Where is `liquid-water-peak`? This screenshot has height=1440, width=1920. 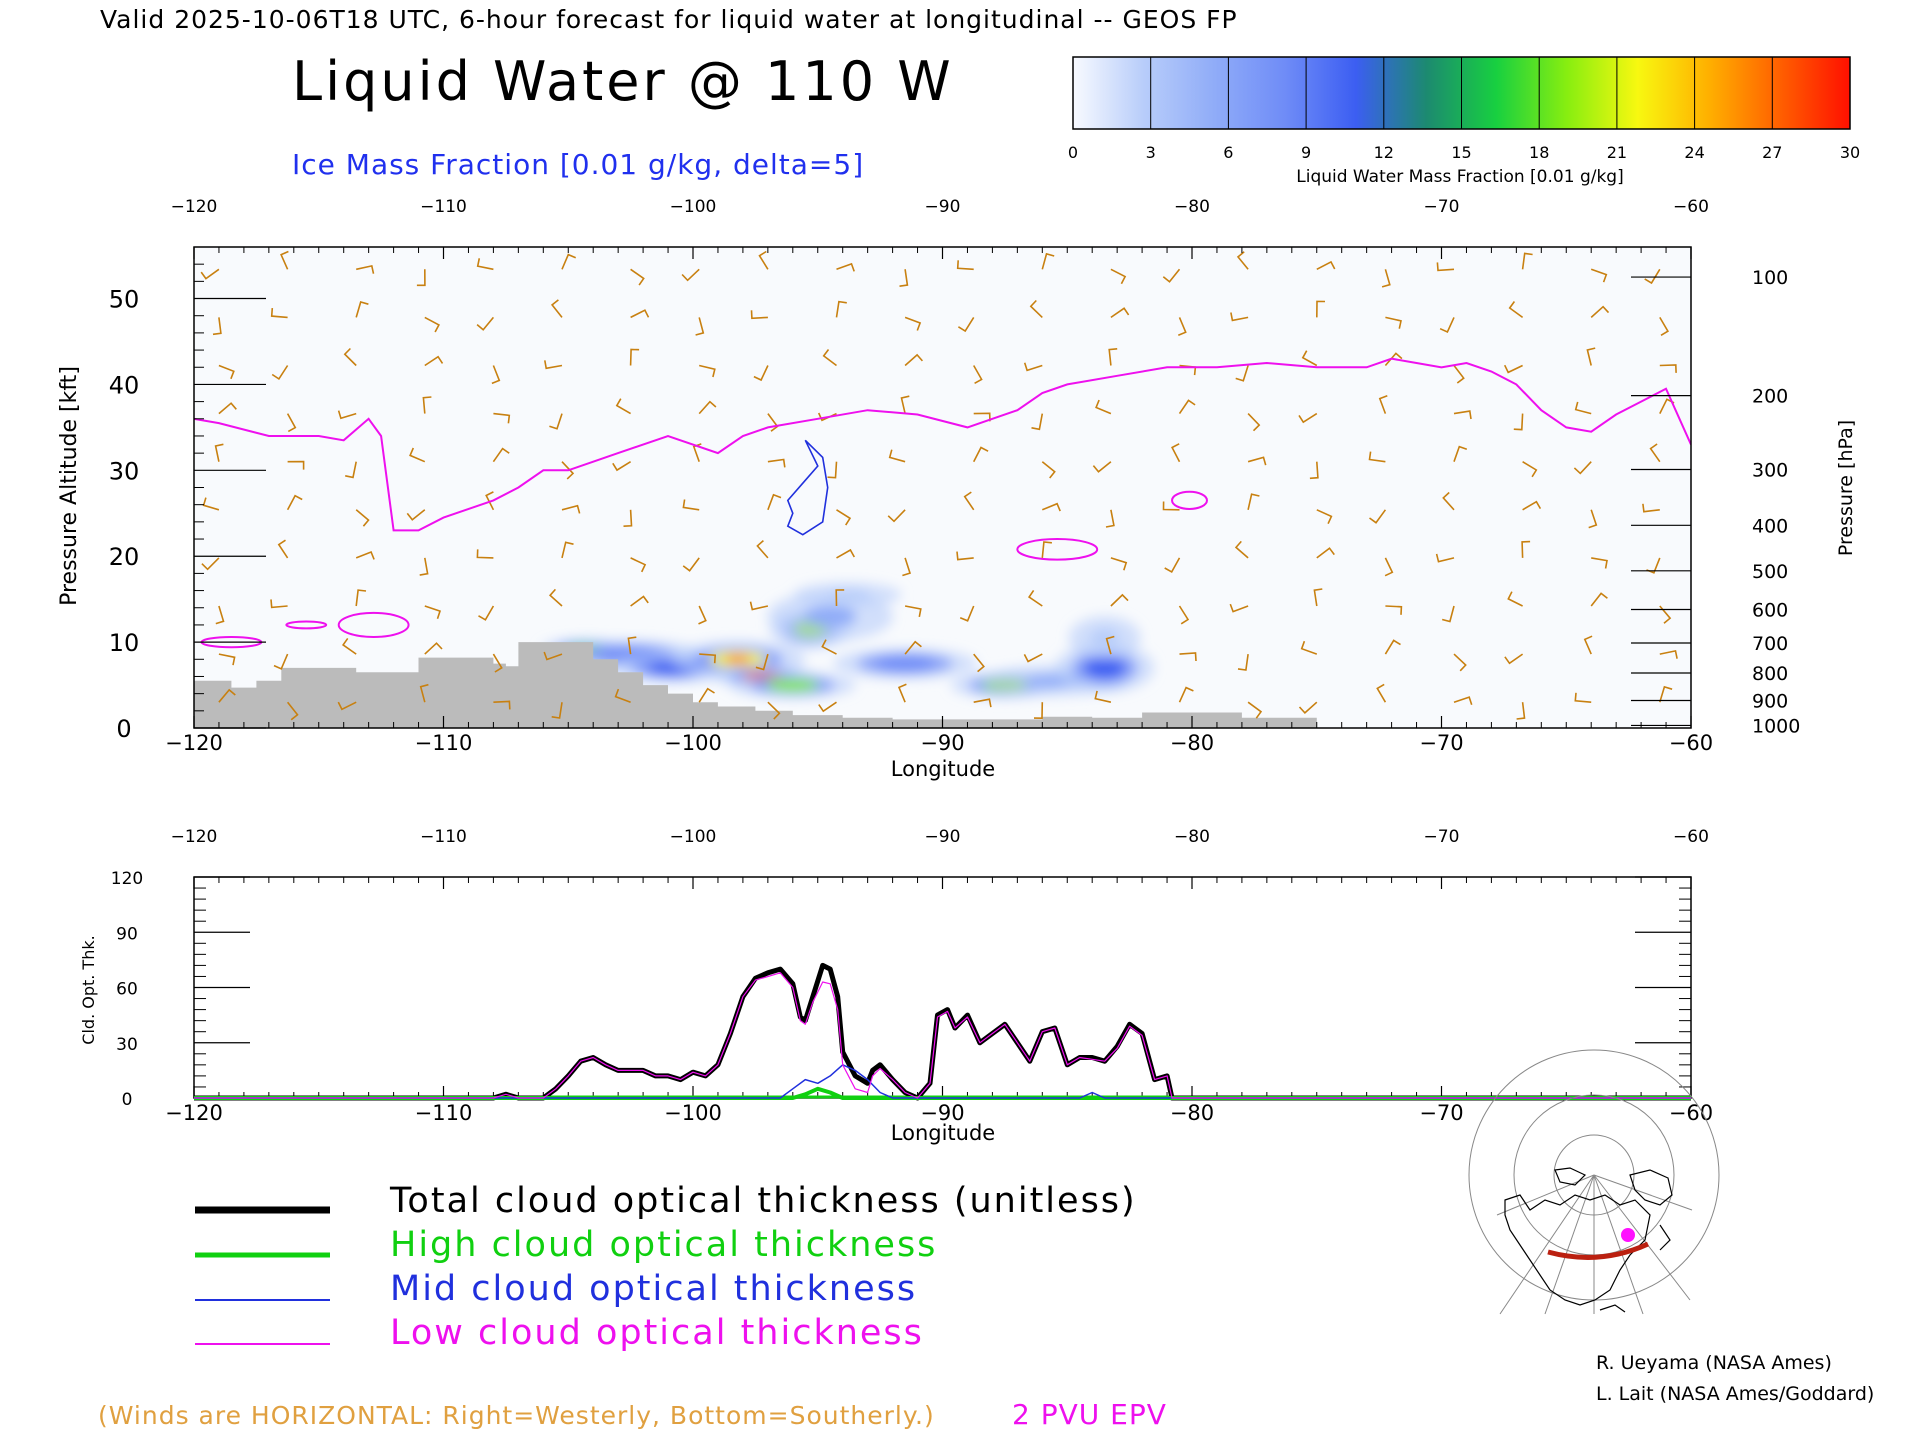 liquid-water-peak is located at coordinates (738, 659).